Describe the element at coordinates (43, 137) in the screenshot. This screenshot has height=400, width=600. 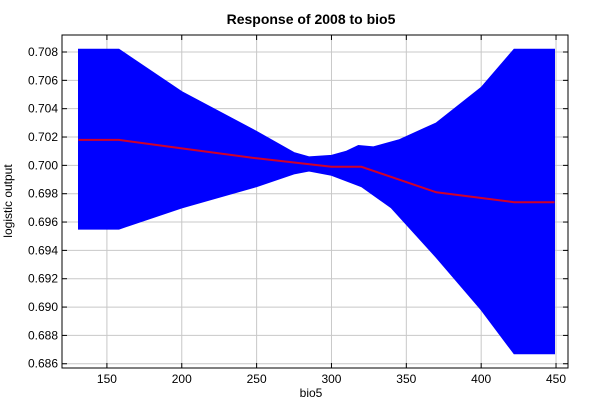
I see `y-tick-label: 0.702` at that location.